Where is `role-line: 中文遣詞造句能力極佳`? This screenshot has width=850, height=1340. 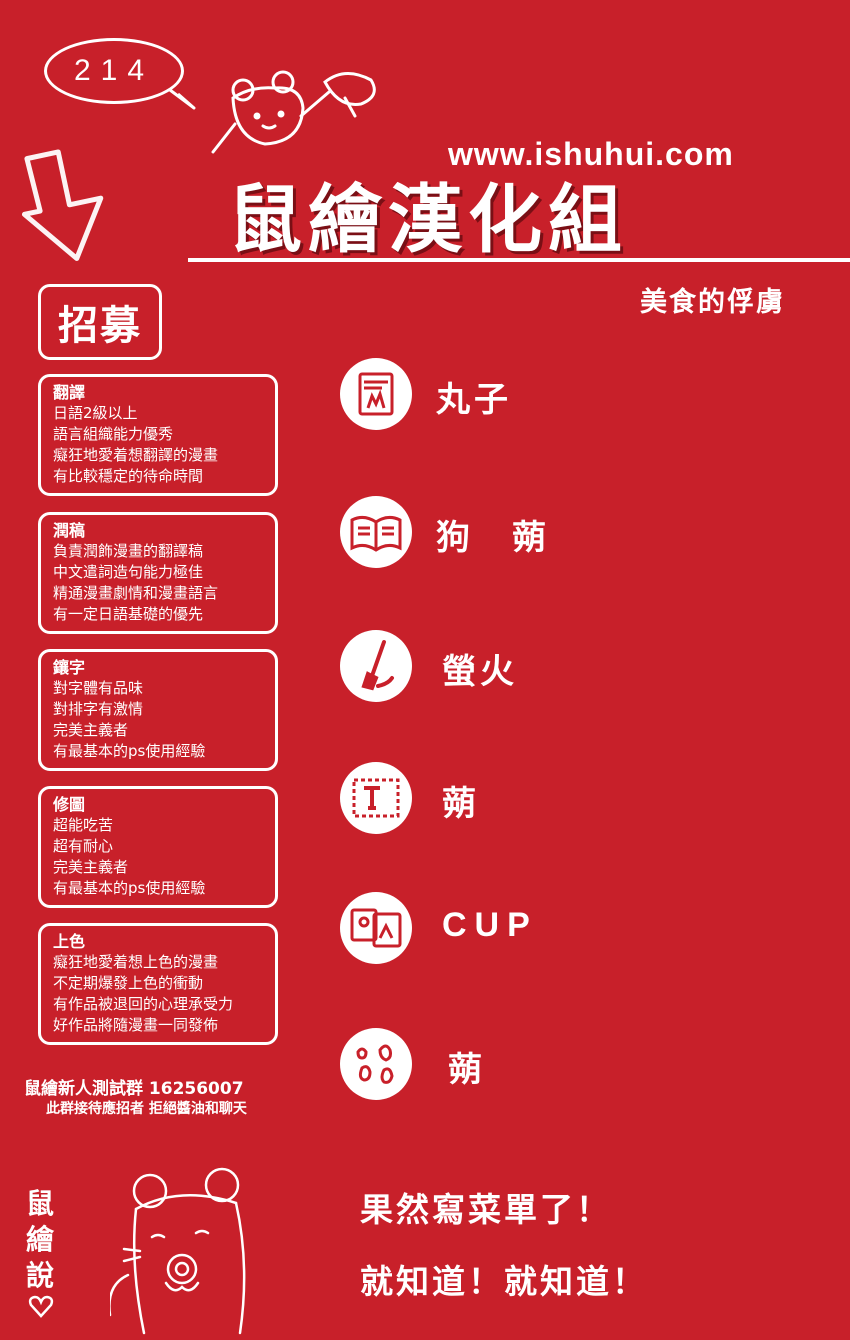 role-line: 中文遣詞造句能力極佳 is located at coordinates (128, 572).